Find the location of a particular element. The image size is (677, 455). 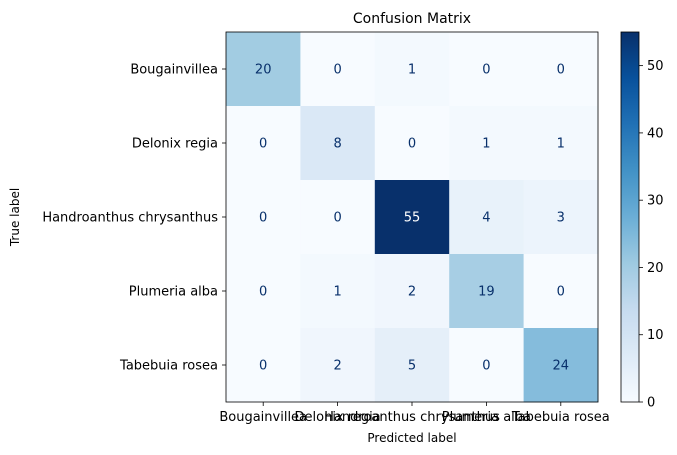

x-tick-label: Bougainvillea is located at coordinates (263, 417).